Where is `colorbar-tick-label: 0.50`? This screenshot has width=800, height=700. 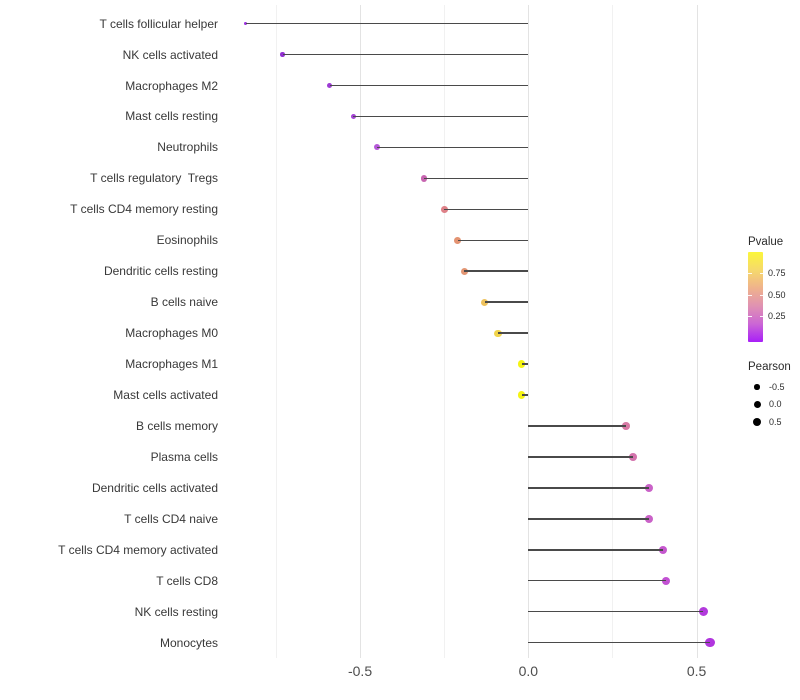 colorbar-tick-label: 0.50 is located at coordinates (777, 294).